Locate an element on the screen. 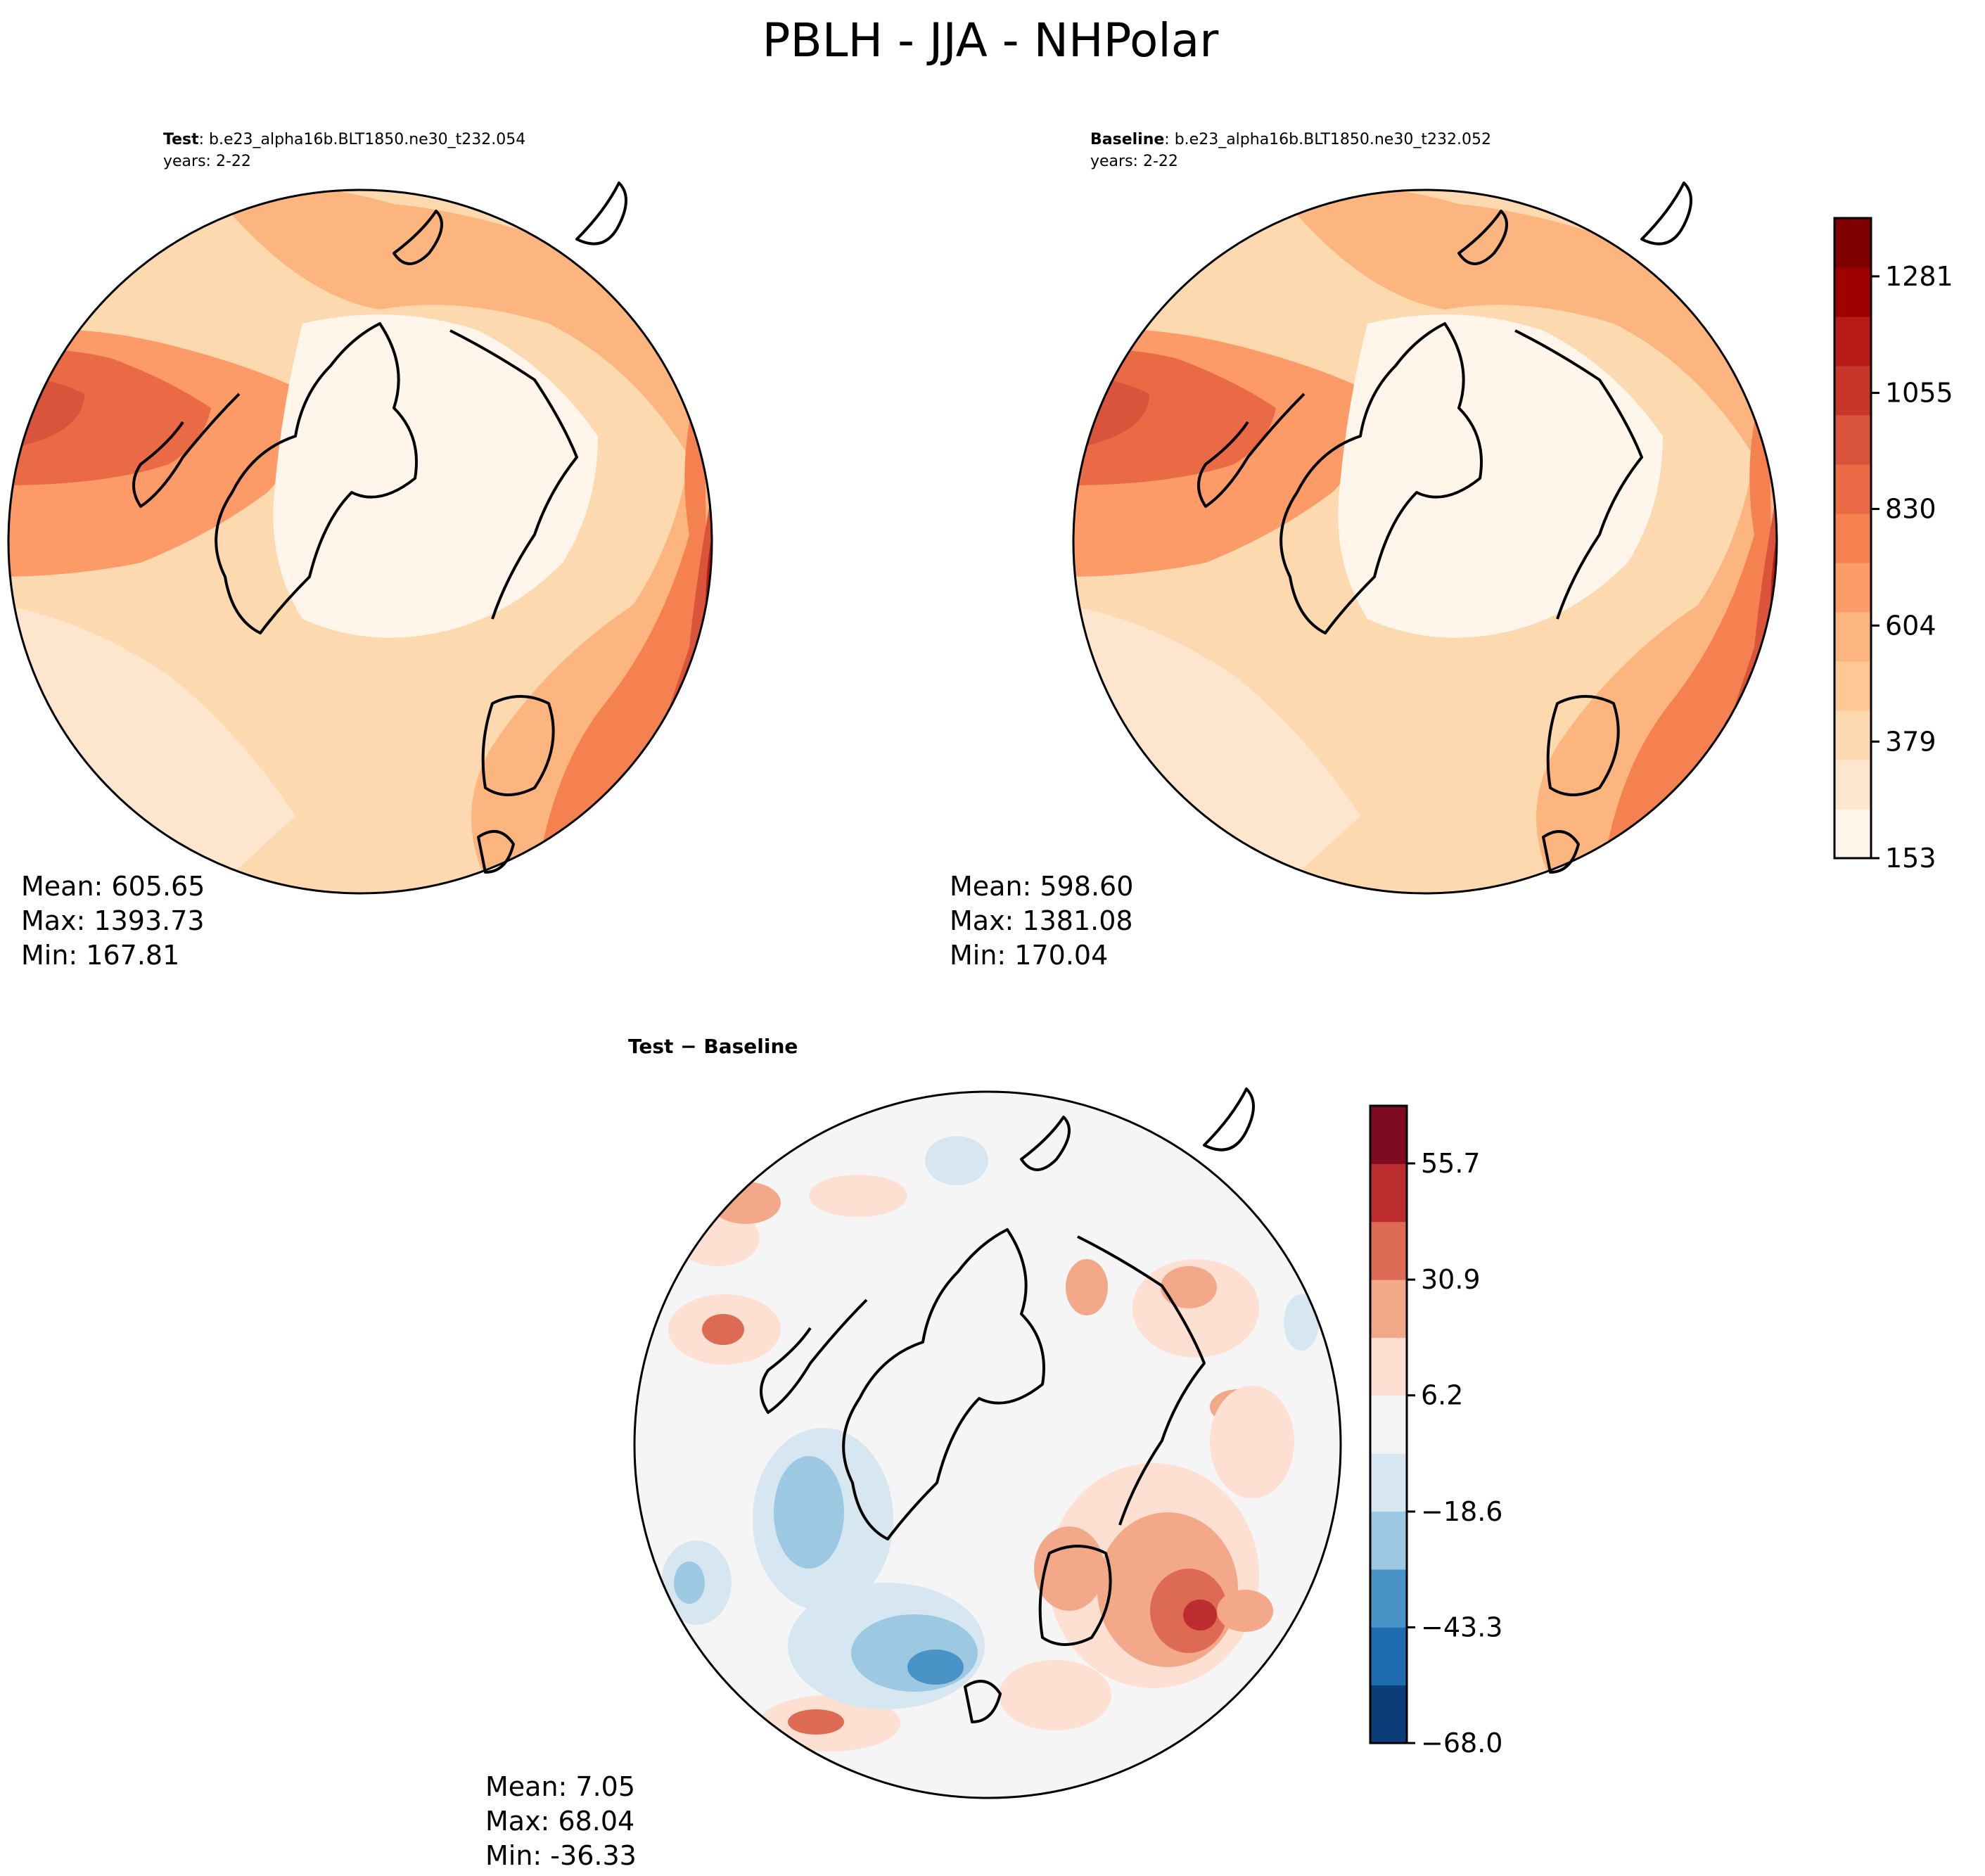  difference-colorbar-tick-label: 55.7 is located at coordinates (1451, 1163).